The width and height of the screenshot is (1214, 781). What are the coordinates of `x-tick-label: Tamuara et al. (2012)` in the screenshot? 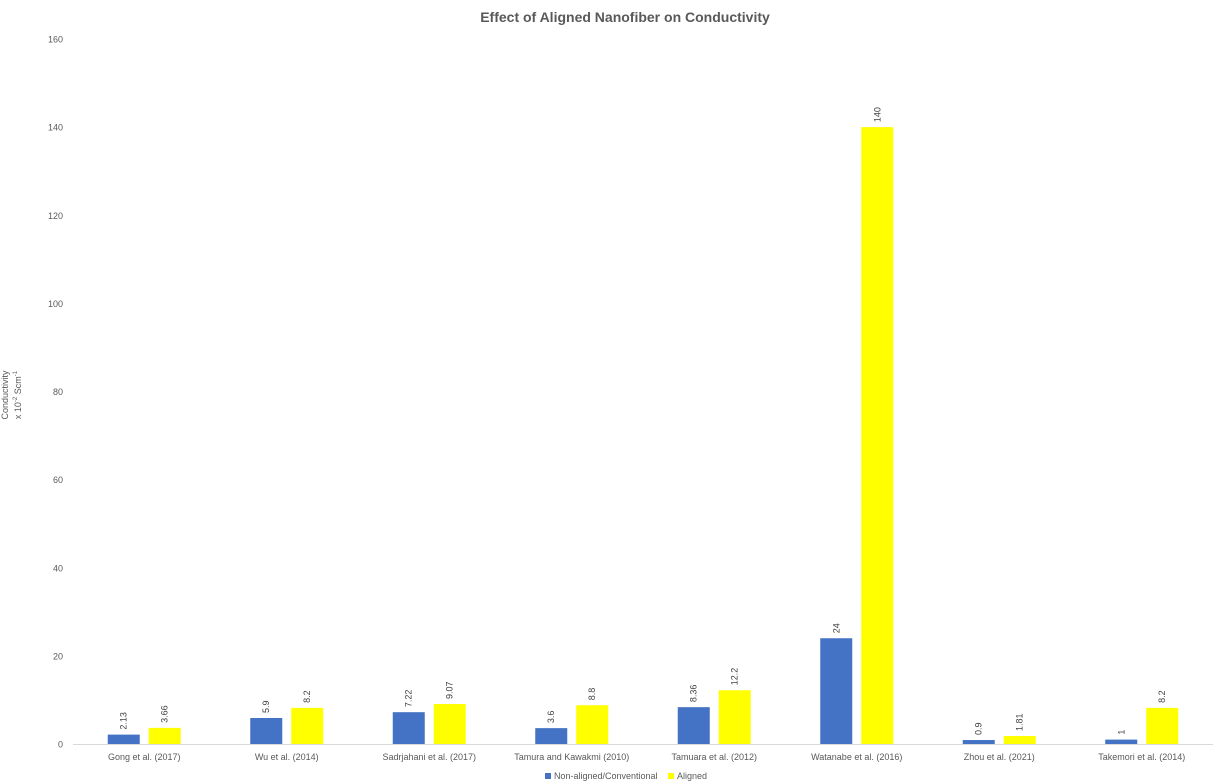 It's located at (714, 757).